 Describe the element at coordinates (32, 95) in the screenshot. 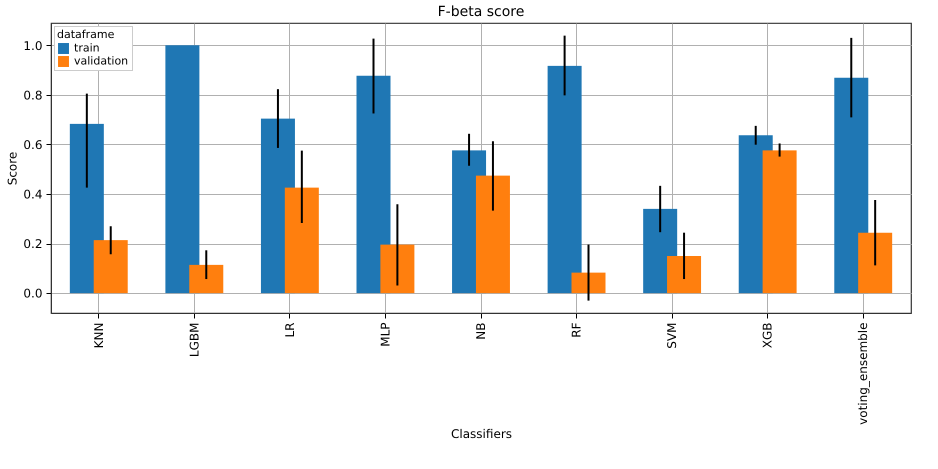

I see `y-tick-label: 0.8` at that location.